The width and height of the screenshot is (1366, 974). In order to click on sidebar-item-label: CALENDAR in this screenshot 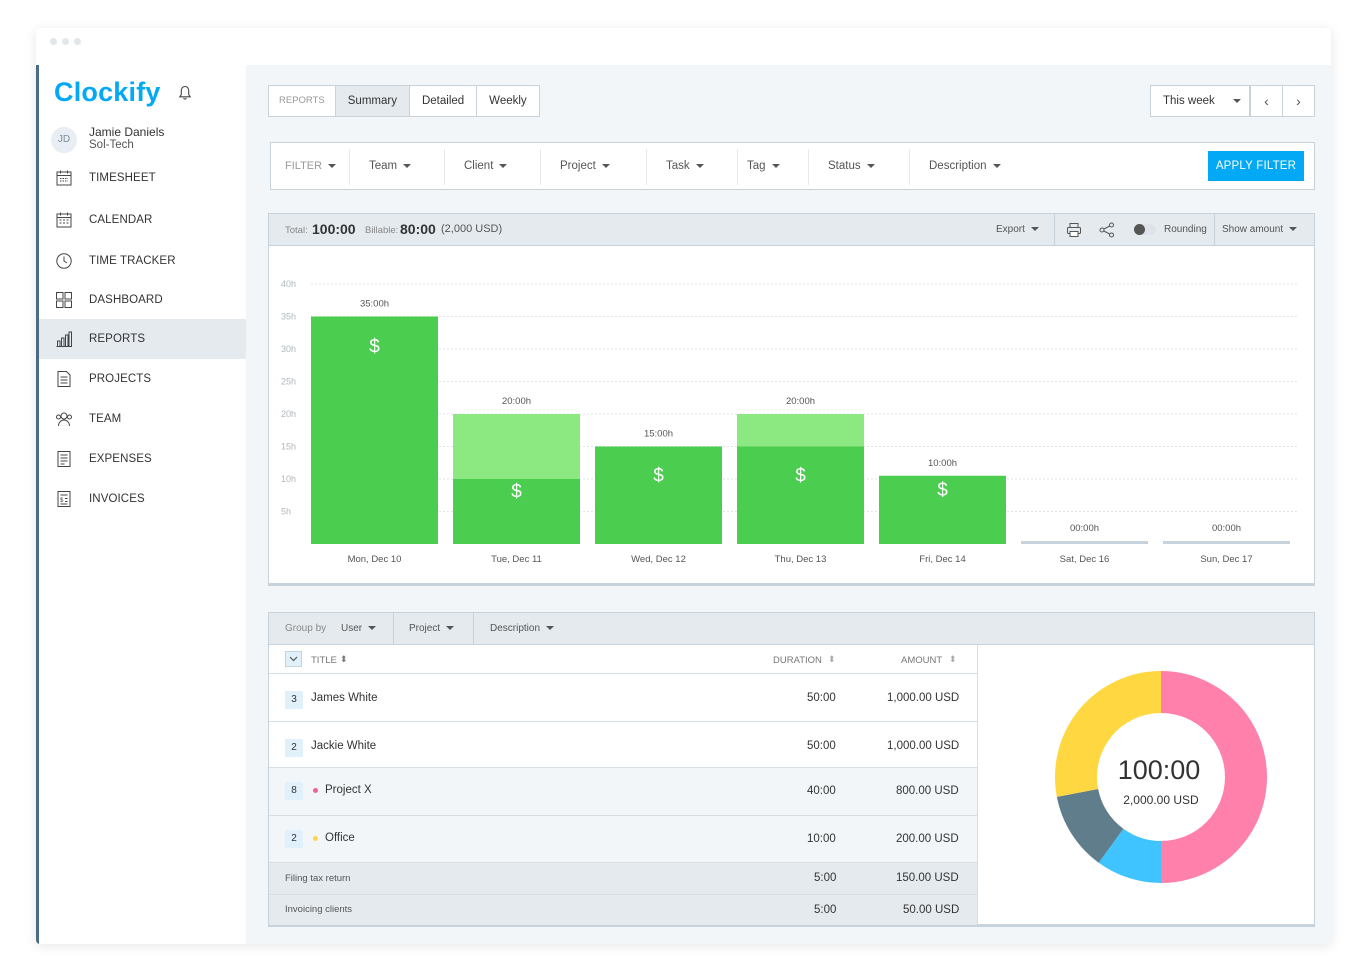, I will do `click(121, 220)`.